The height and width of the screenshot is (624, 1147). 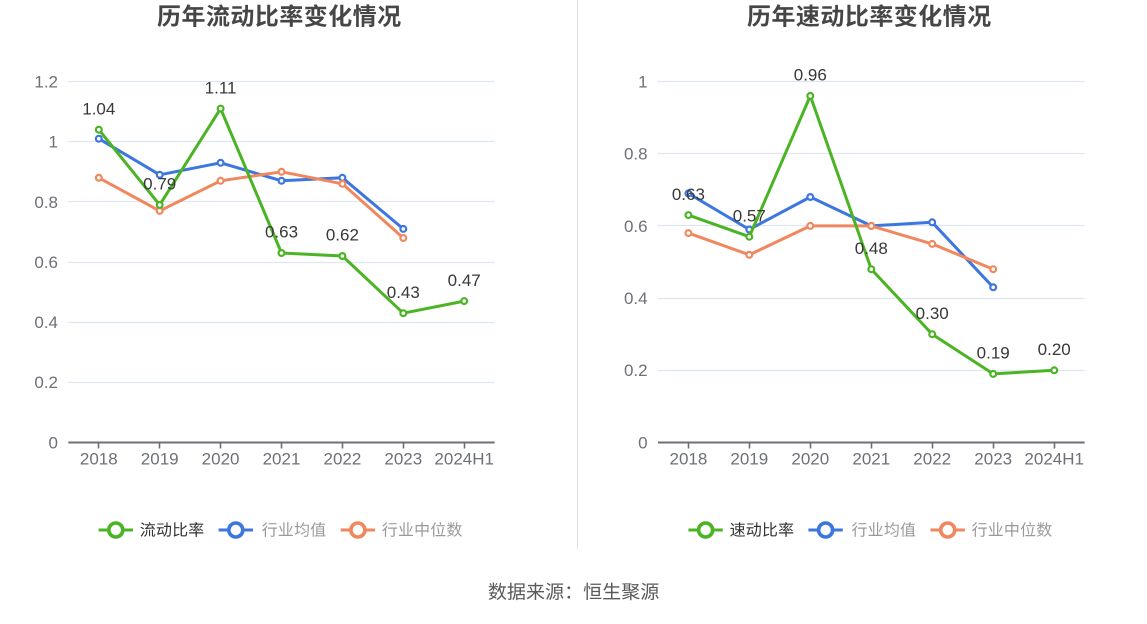 What do you see at coordinates (98, 108) in the screenshot?
I see `svg-text: 1.04` at bounding box center [98, 108].